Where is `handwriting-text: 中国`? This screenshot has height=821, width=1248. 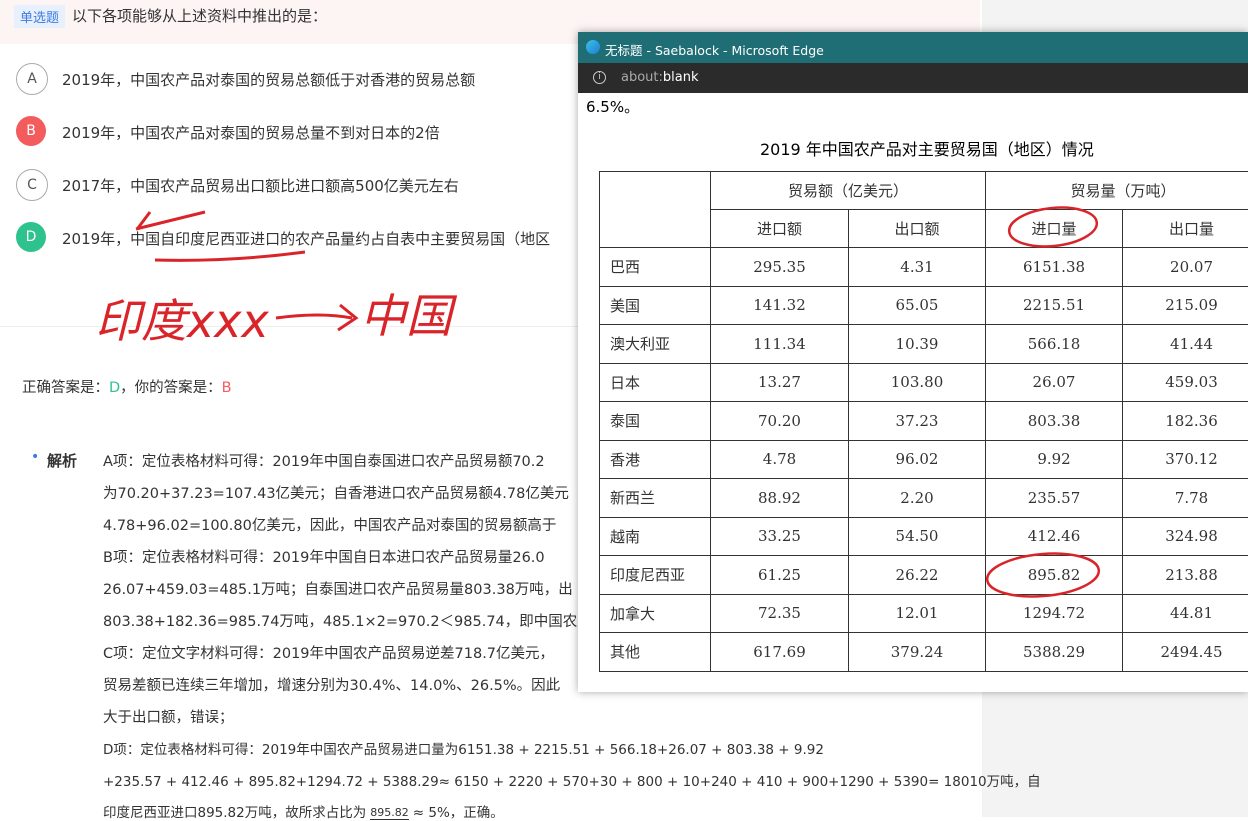 handwriting-text: 中国 is located at coordinates (409, 316).